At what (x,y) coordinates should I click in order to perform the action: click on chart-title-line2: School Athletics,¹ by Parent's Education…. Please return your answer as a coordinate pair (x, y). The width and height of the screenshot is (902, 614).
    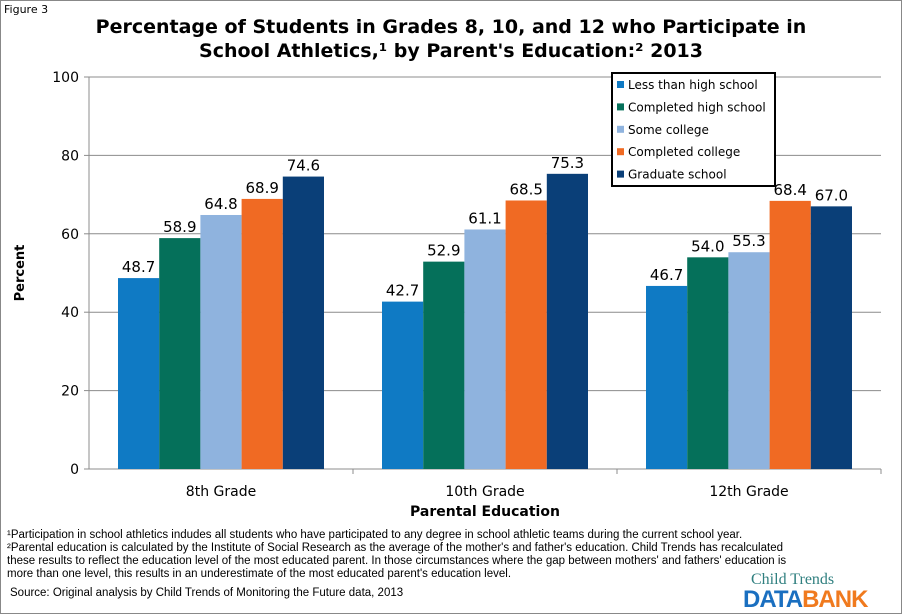
    Looking at the image, I should click on (451, 51).